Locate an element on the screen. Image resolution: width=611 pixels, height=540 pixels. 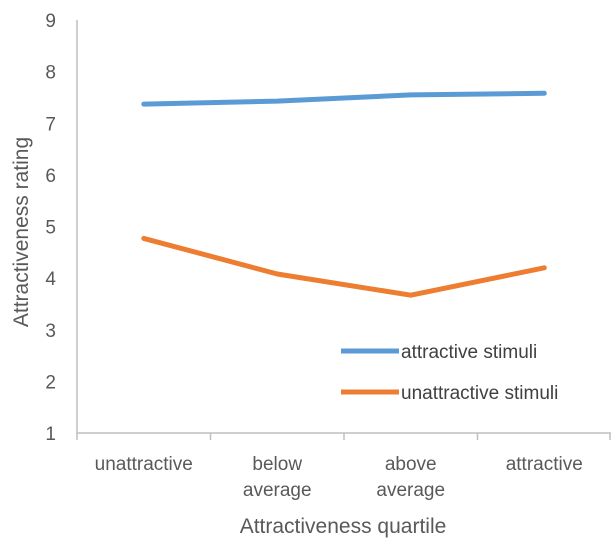
x-axis-title: Attractiveness quartile is located at coordinates (343, 526).